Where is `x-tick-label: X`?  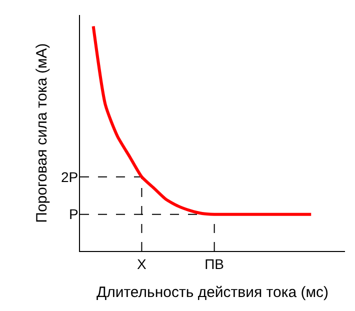
x-tick-label: X is located at coordinates (142, 264).